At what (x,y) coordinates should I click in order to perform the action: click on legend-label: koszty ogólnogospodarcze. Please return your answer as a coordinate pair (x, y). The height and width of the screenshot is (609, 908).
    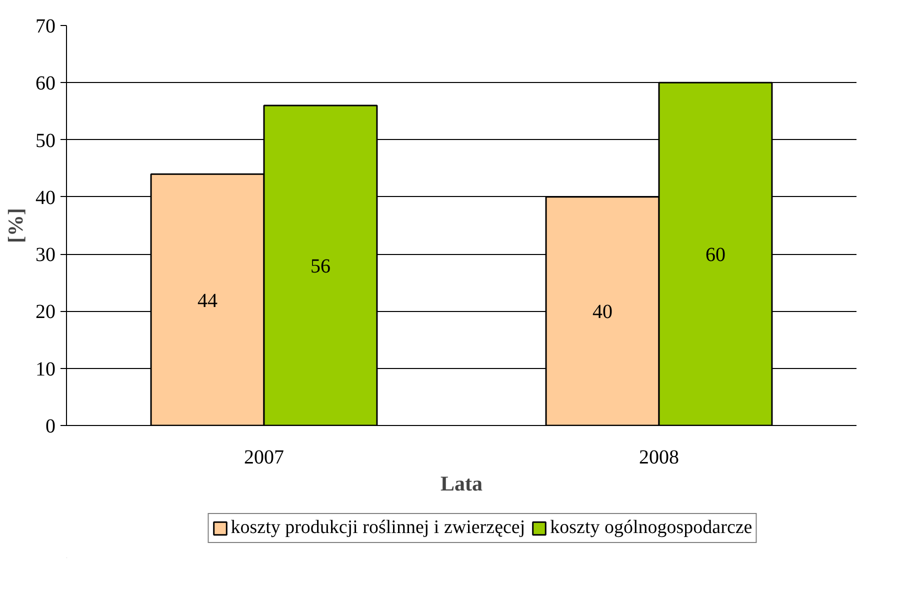
    Looking at the image, I should click on (651, 528).